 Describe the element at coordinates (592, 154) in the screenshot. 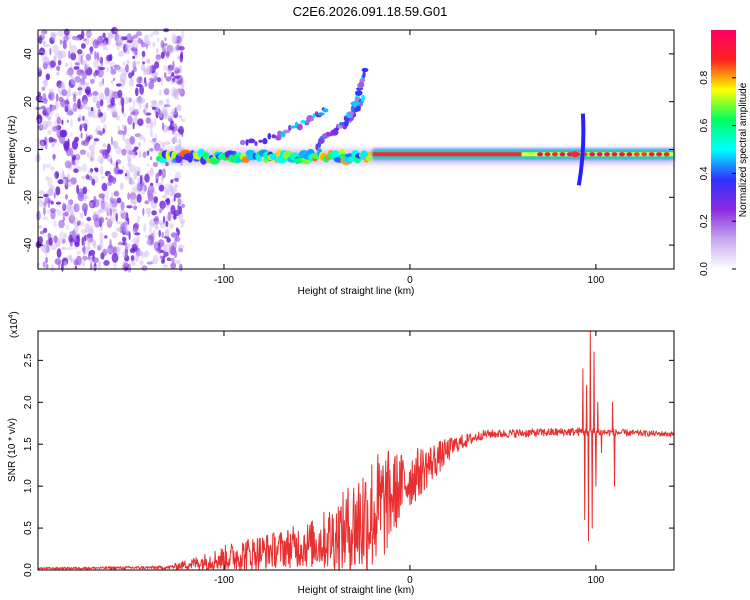

I see `strong-carrier-blob` at that location.